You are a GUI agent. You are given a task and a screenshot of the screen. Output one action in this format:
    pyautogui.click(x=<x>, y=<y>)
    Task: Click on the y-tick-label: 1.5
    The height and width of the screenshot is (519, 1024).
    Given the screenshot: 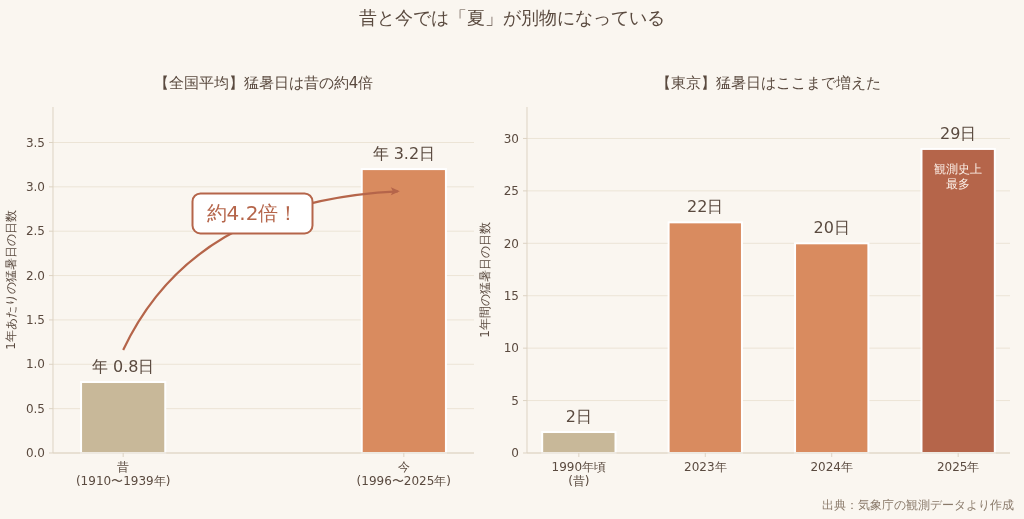 What is the action you would take?
    pyautogui.click(x=35, y=320)
    